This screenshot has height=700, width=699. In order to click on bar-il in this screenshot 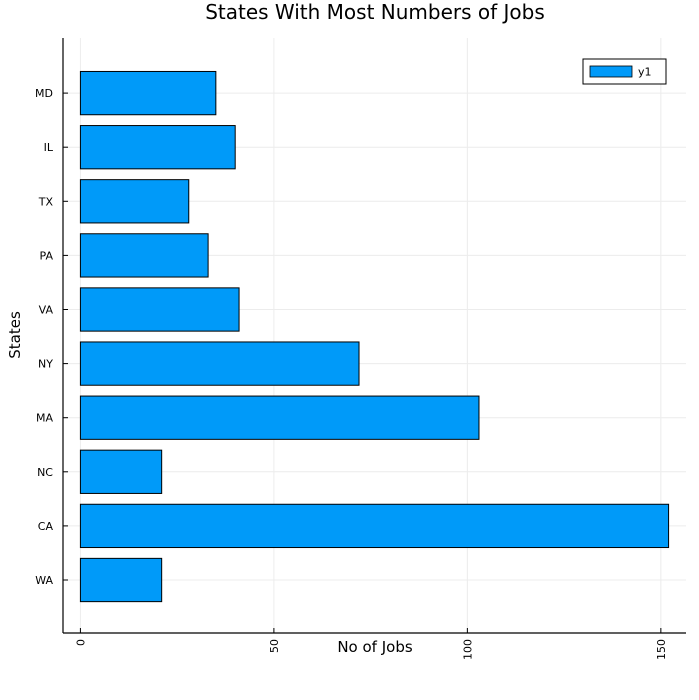, I will do `click(157, 147)`.